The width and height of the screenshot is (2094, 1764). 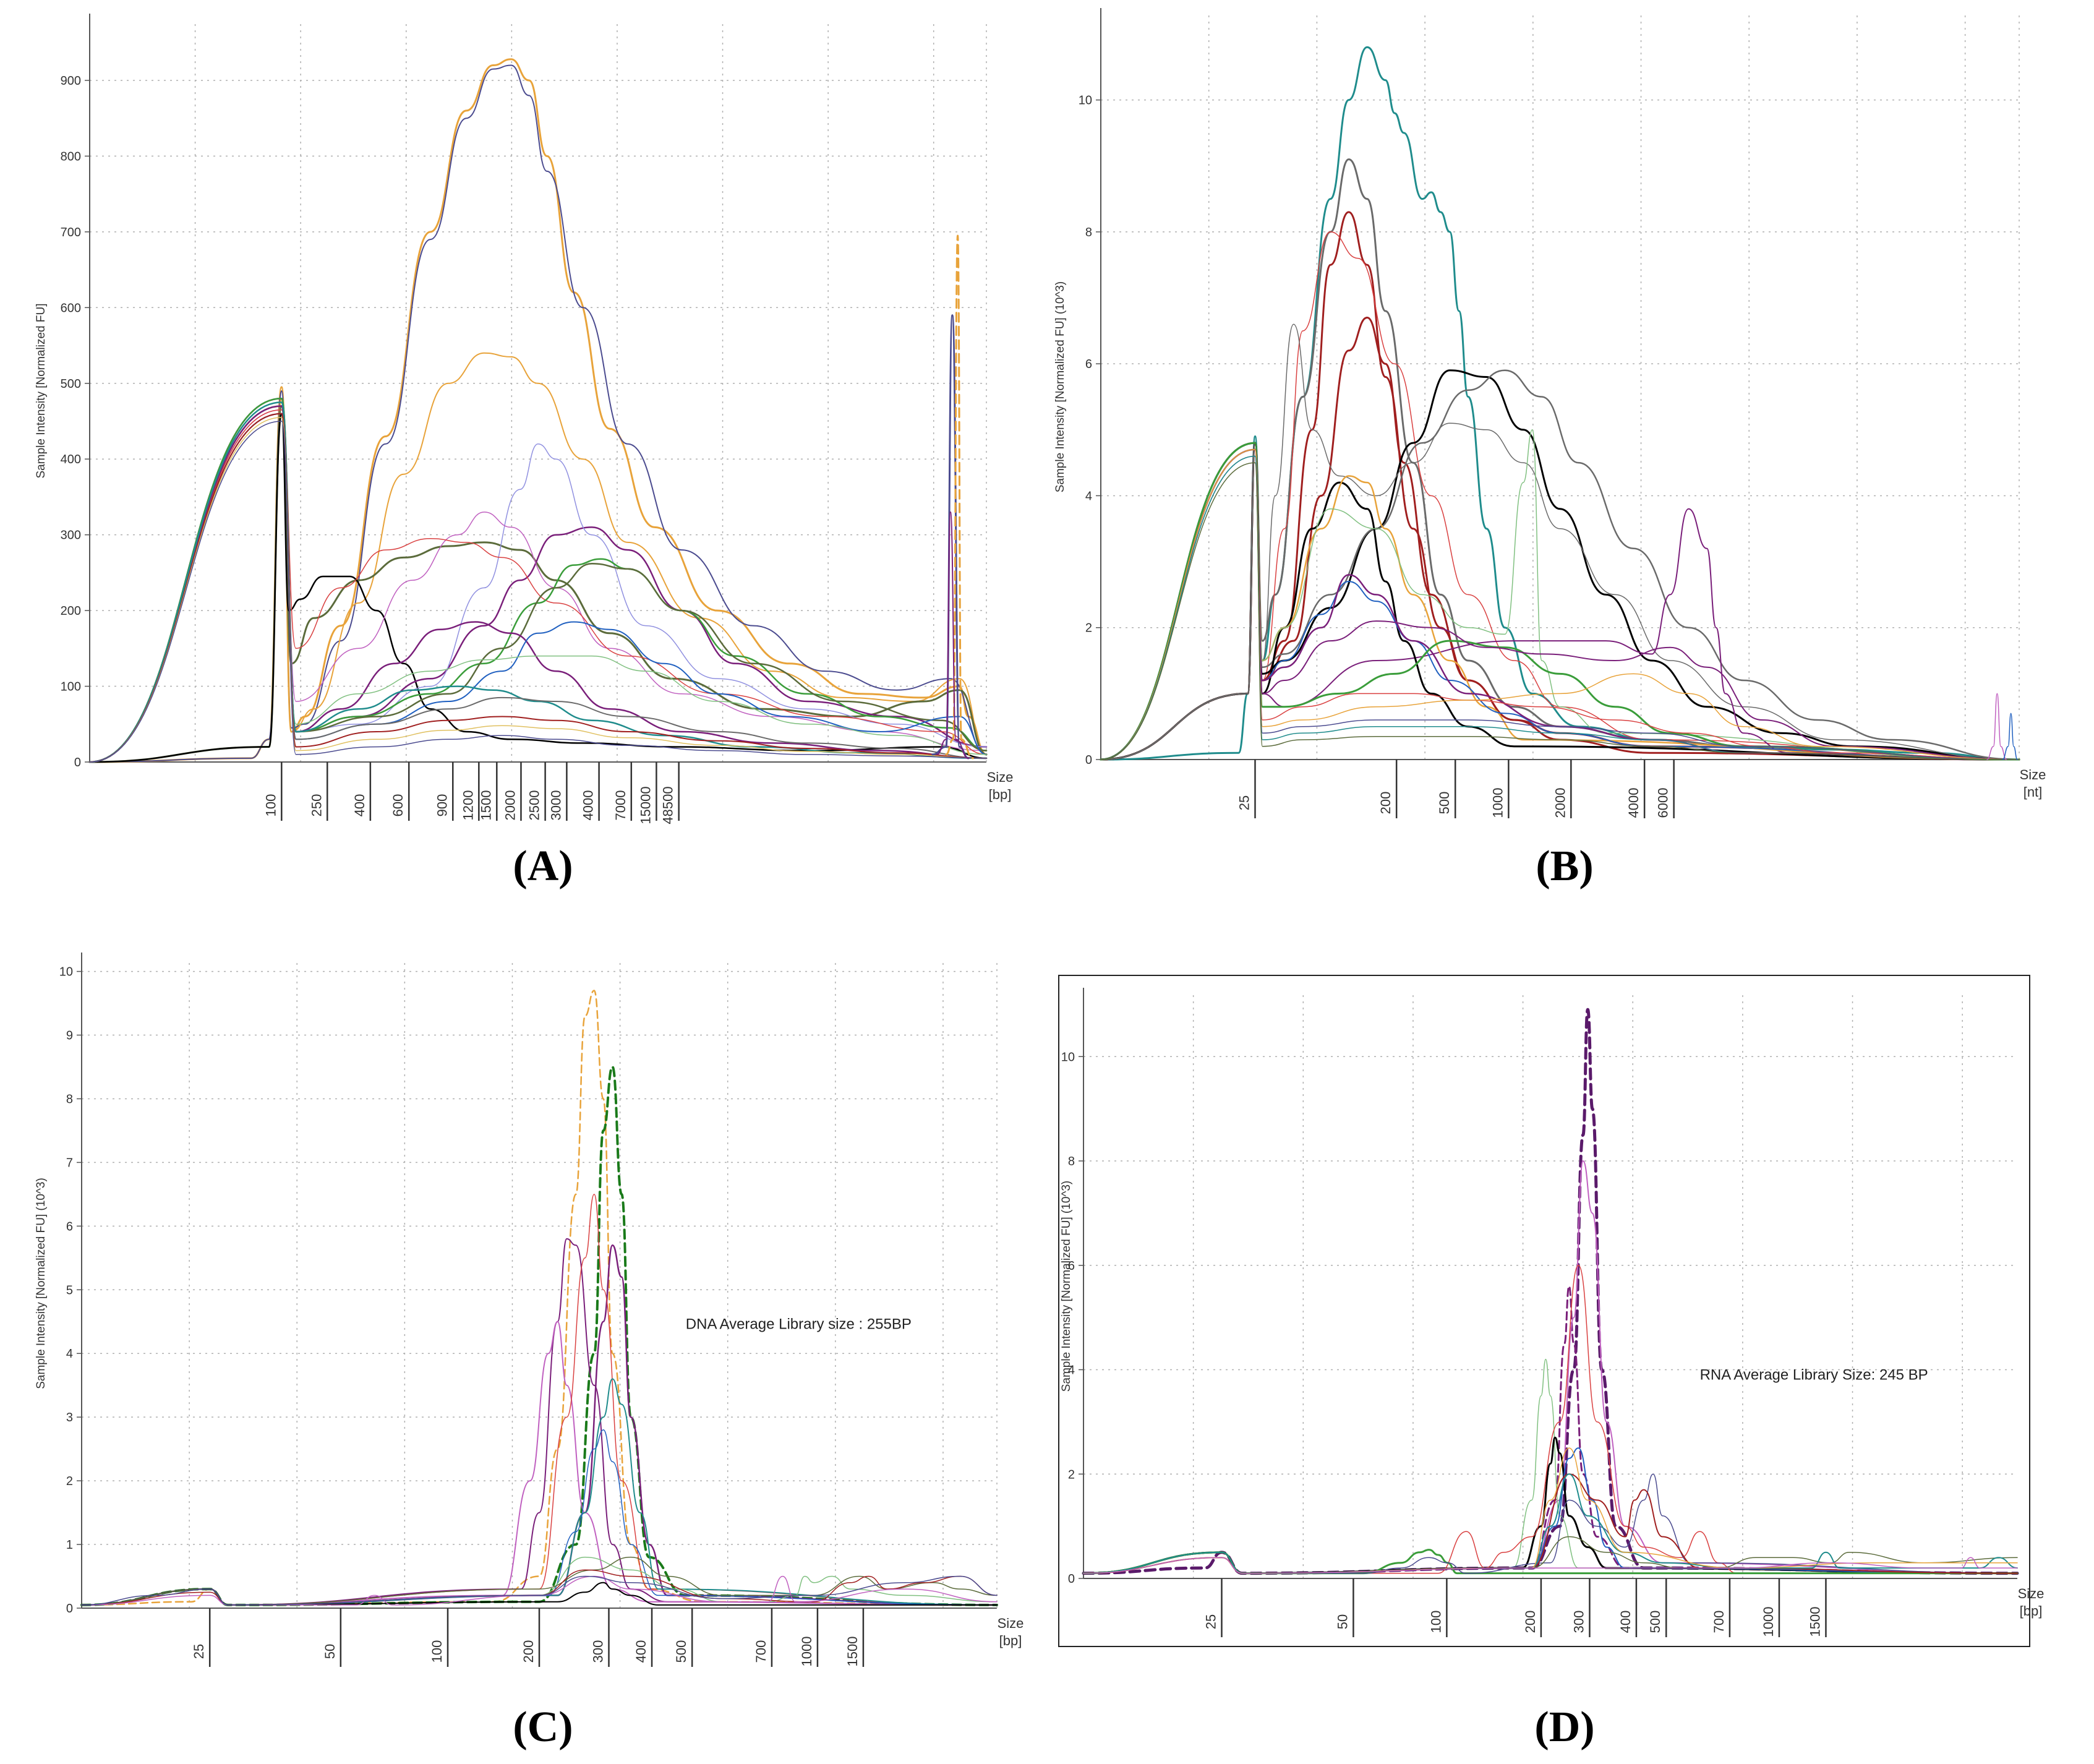 What do you see at coordinates (641, 1652) in the screenshot?
I see `panel-c-xtick-label-5: 400` at bounding box center [641, 1652].